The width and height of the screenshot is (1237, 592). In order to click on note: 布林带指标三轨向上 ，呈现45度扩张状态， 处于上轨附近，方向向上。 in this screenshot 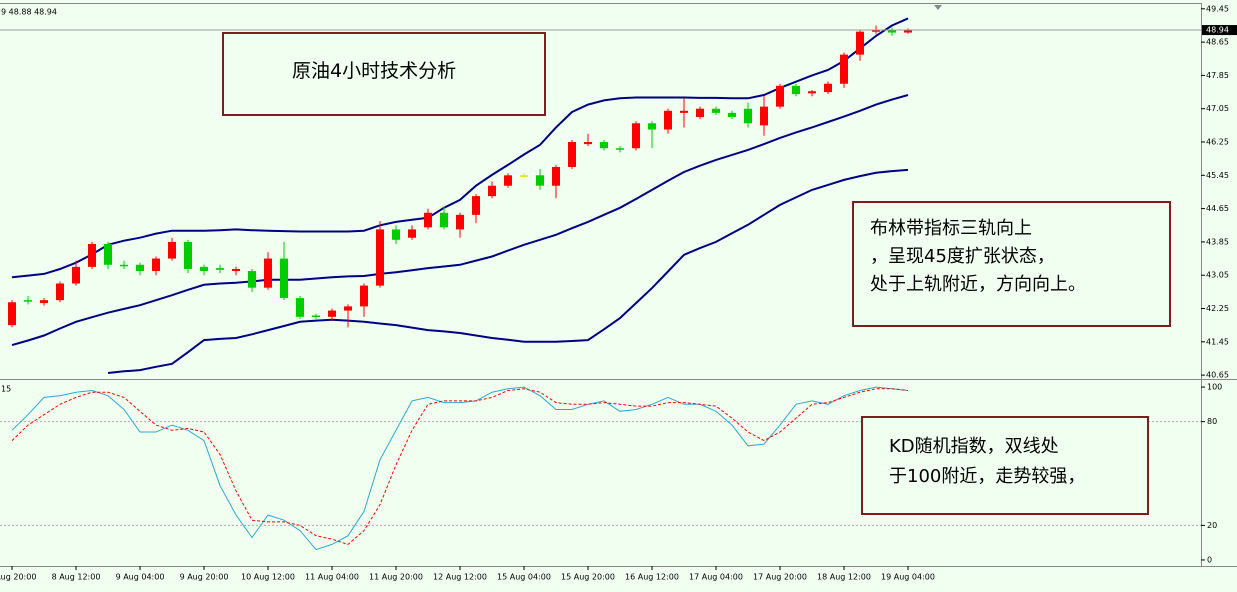, I will do `click(1011, 264)`.